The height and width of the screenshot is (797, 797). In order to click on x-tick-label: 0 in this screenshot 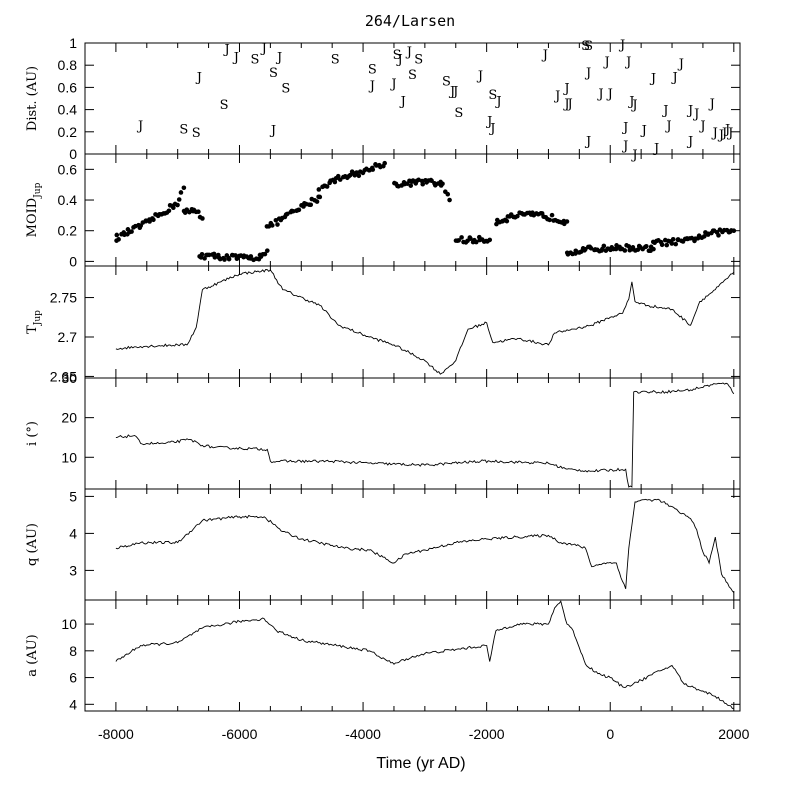, I will do `click(610, 734)`.